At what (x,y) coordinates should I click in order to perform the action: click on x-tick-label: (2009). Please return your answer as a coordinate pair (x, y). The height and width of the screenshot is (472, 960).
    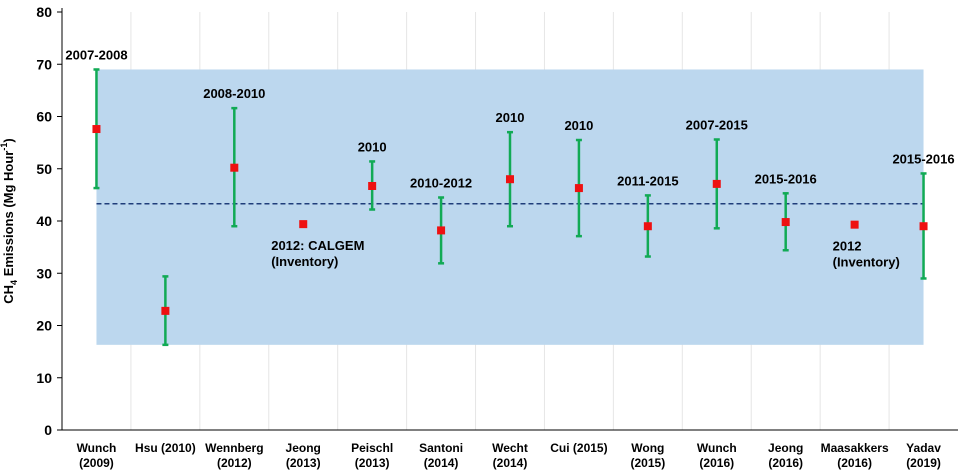
    Looking at the image, I should click on (96, 463).